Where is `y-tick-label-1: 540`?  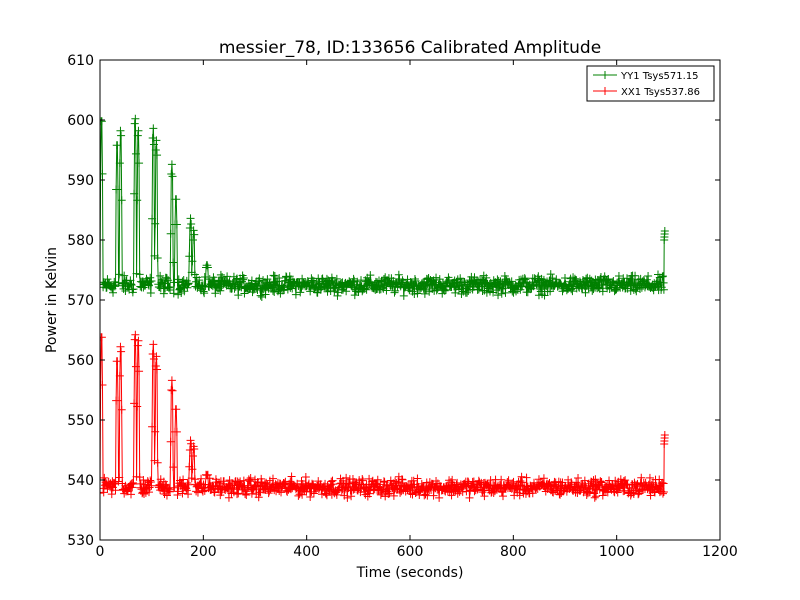
y-tick-label-1: 540 is located at coordinates (80, 481).